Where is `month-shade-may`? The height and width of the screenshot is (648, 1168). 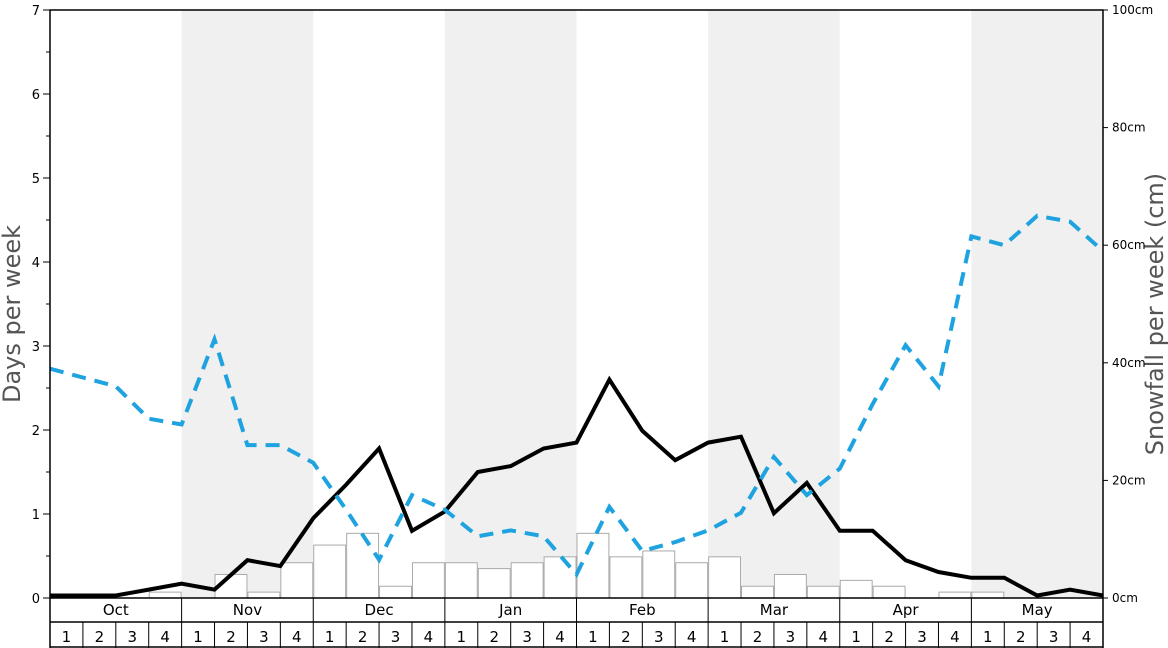 month-shade-may is located at coordinates (1037, 304).